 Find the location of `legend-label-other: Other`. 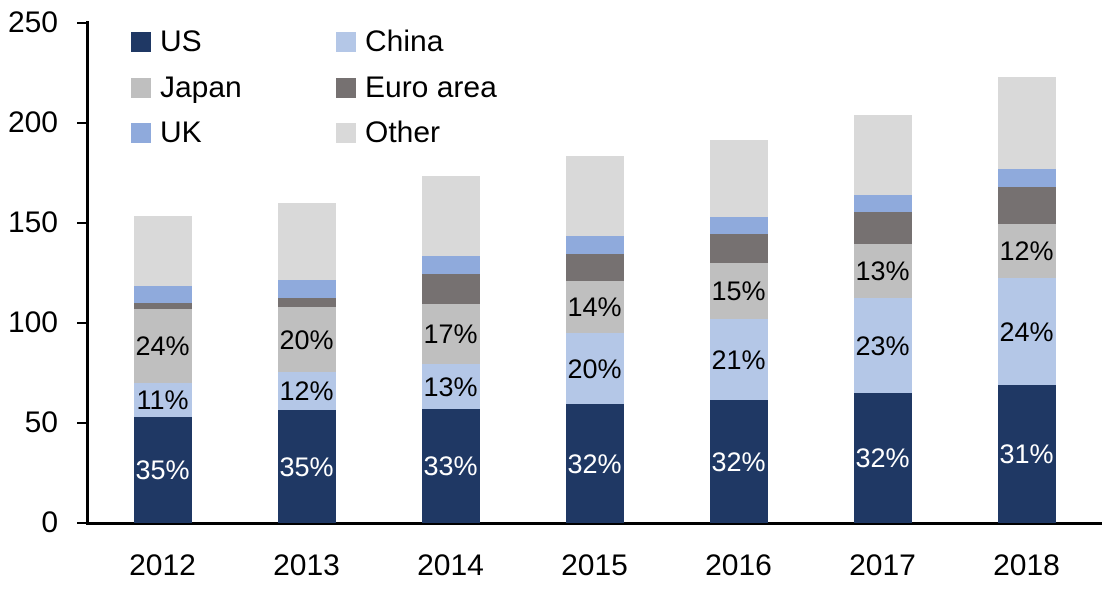

legend-label-other: Other is located at coordinates (403, 132).